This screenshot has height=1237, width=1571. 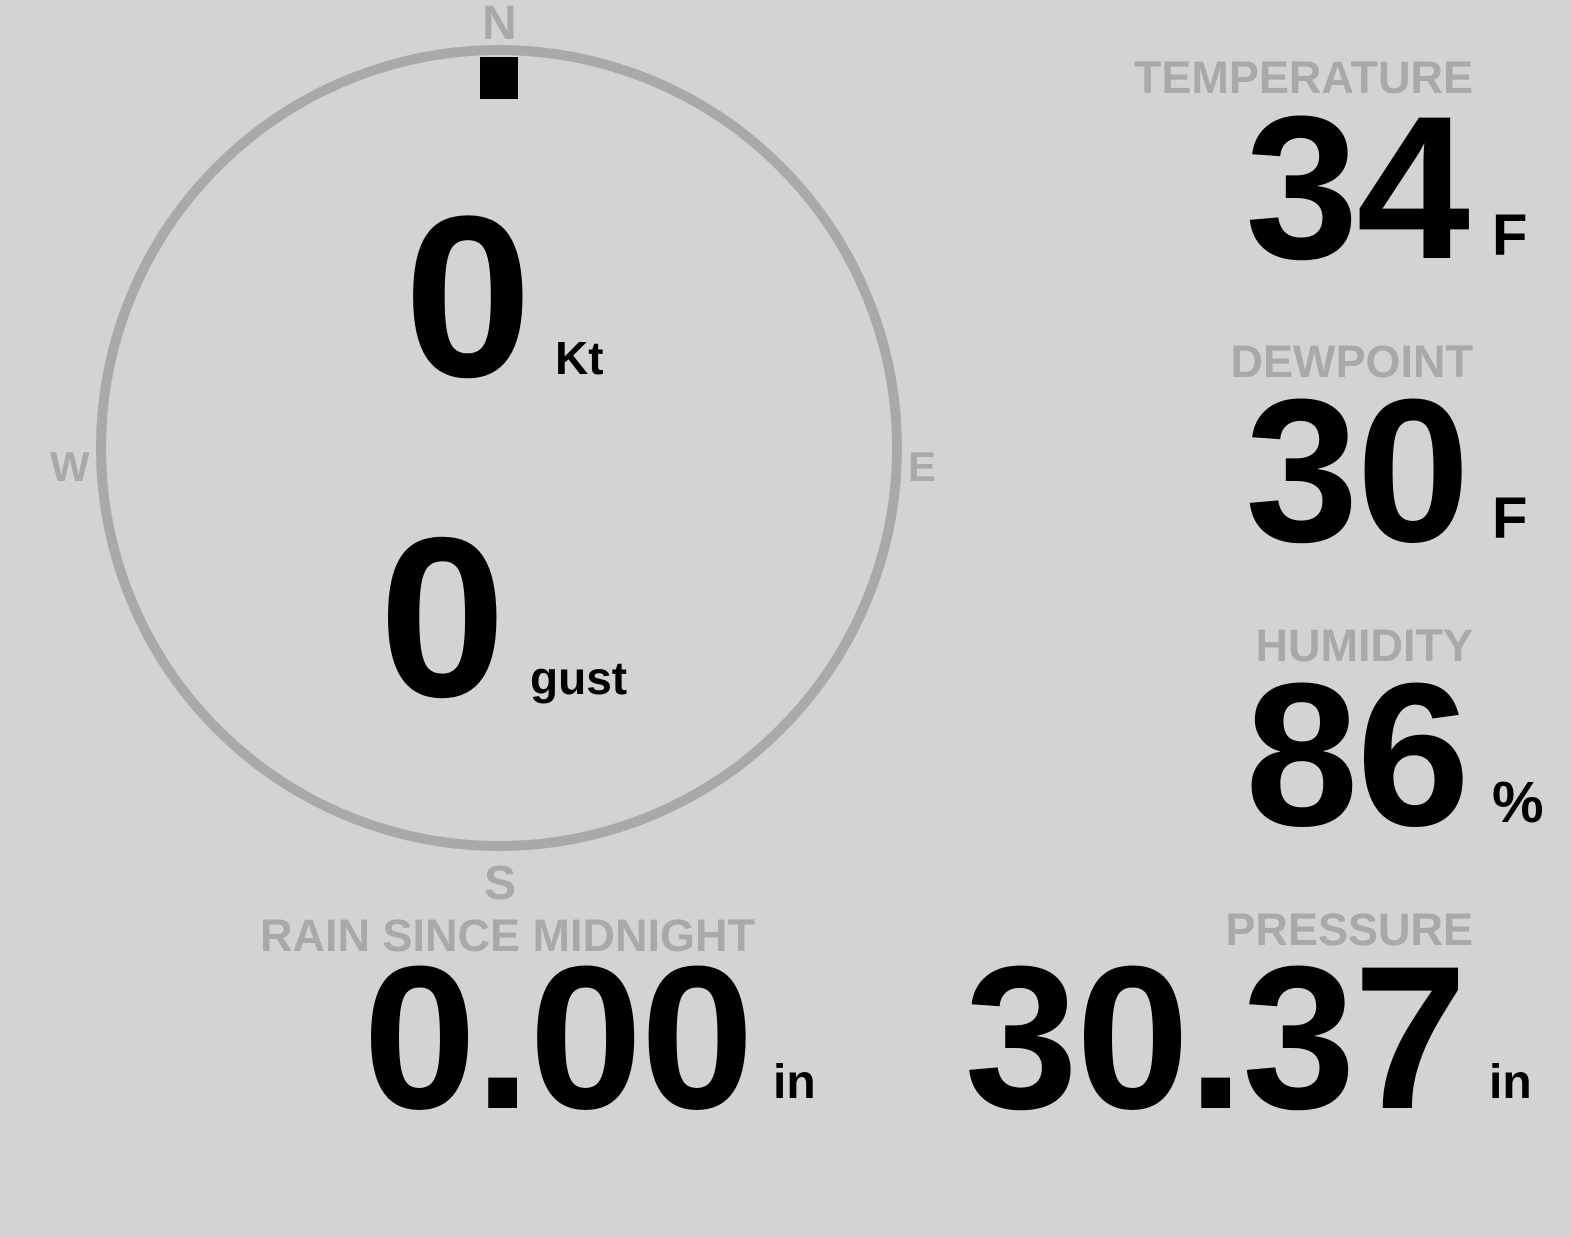 I want to click on temperature-unit: F, so click(x=1510, y=235).